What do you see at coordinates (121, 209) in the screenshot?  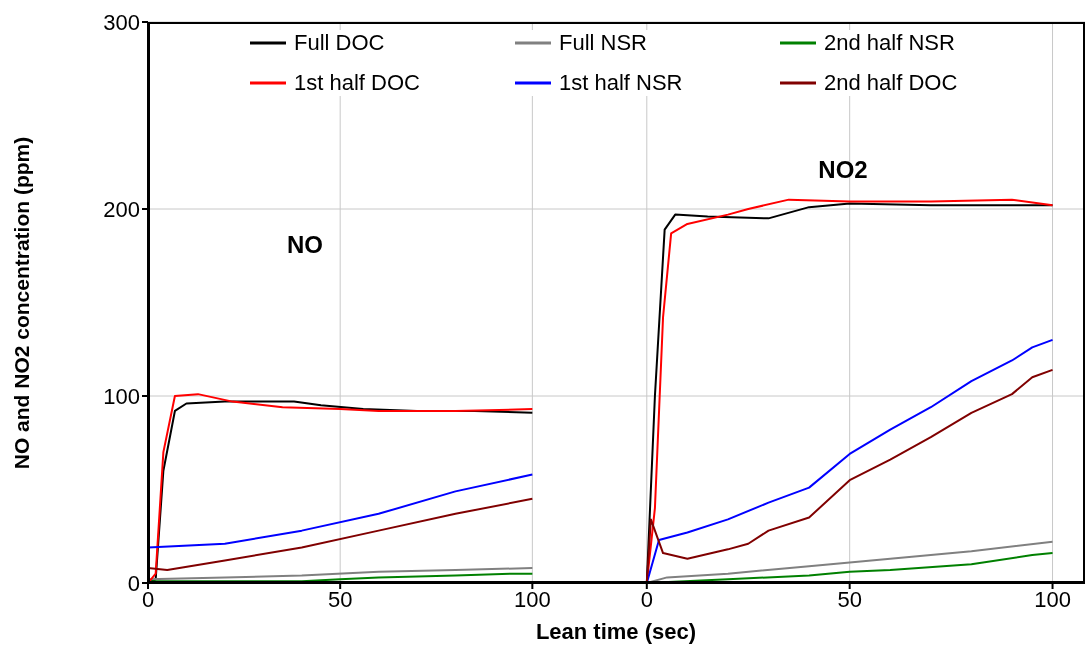 I see `y-tick-label: 200` at bounding box center [121, 209].